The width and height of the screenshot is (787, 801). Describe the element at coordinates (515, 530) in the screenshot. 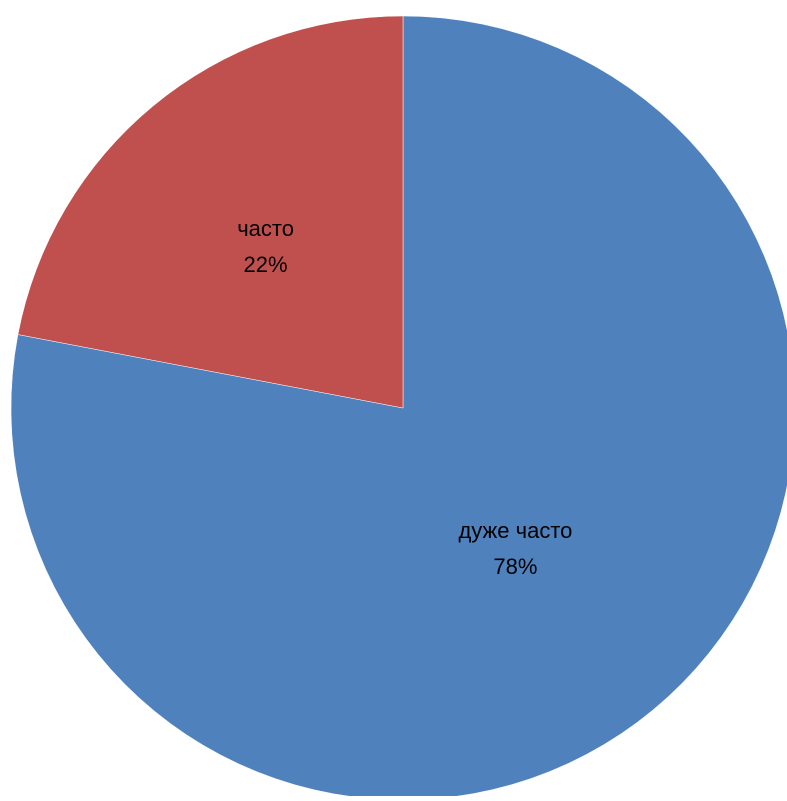

I see `slice-category-label: дуже часто` at that location.